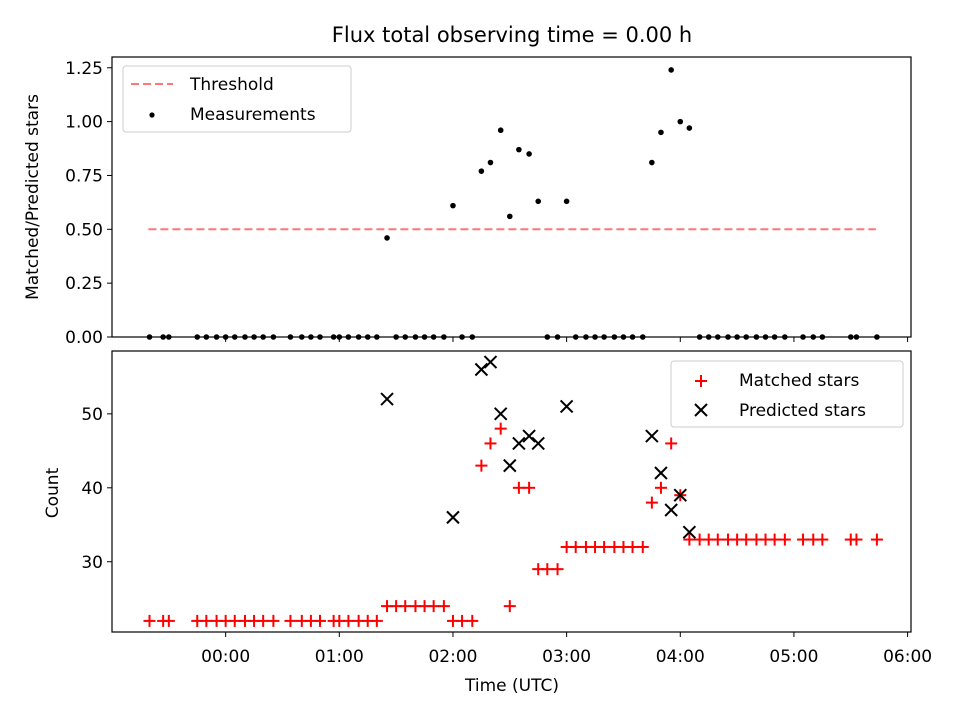 This screenshot has width=960, height=720. I want to click on chart-title: Flux total observing time = 0.00 h, so click(512, 35).